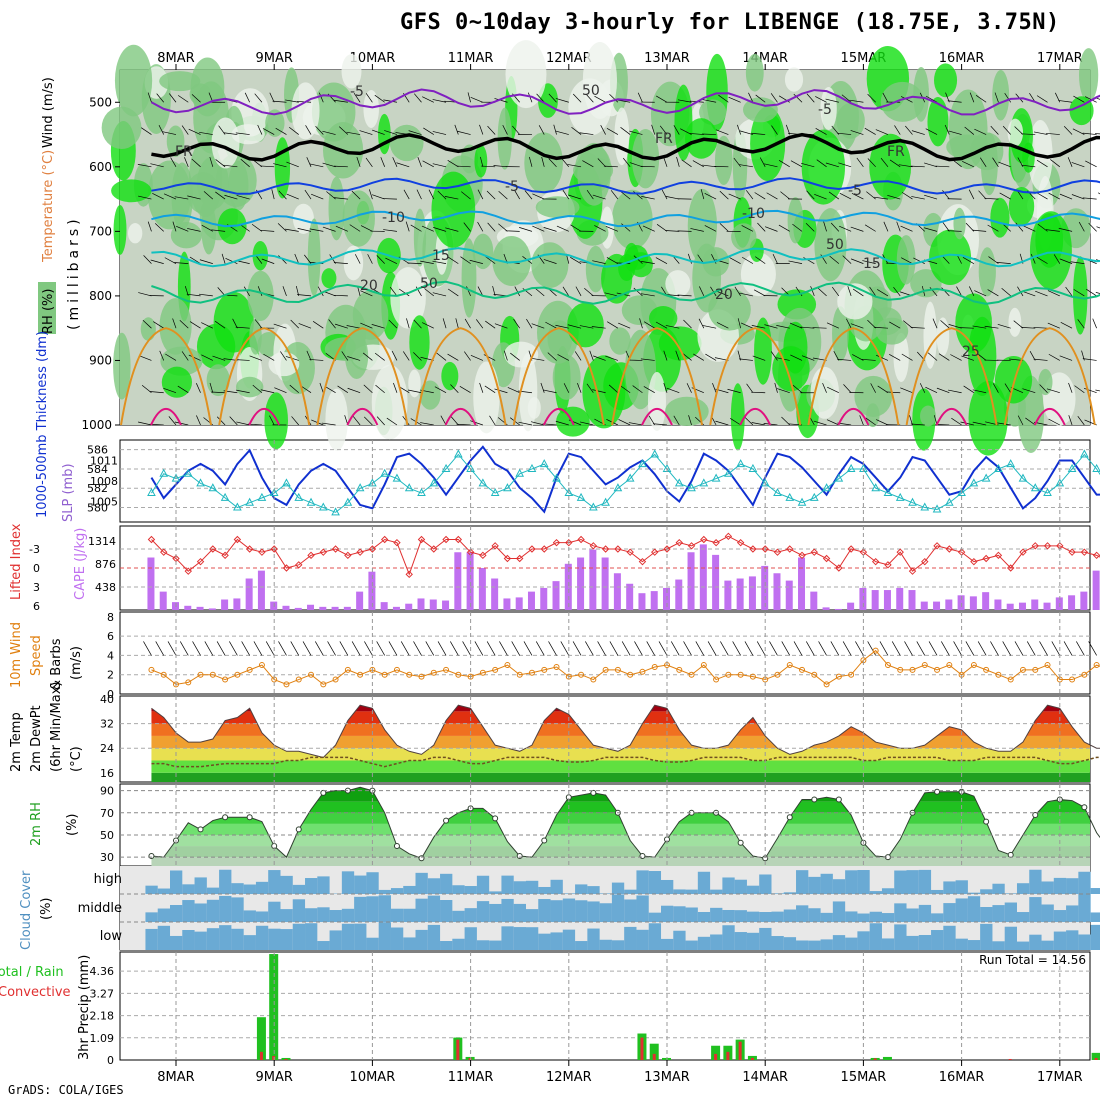  What do you see at coordinates (1010, 1059) in the screenshot?
I see `precip-convective-bar` at bounding box center [1010, 1059].